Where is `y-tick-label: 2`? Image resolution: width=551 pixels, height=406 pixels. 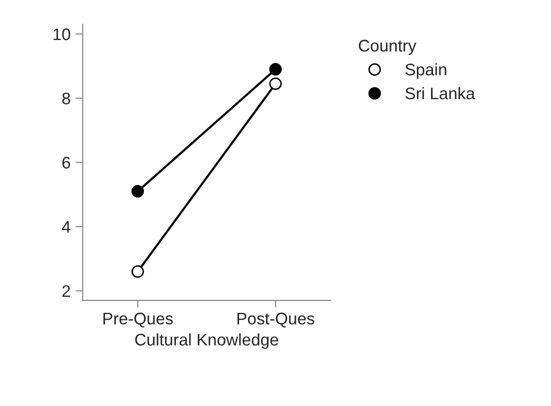
y-tick-label: 2 is located at coordinates (66, 291).